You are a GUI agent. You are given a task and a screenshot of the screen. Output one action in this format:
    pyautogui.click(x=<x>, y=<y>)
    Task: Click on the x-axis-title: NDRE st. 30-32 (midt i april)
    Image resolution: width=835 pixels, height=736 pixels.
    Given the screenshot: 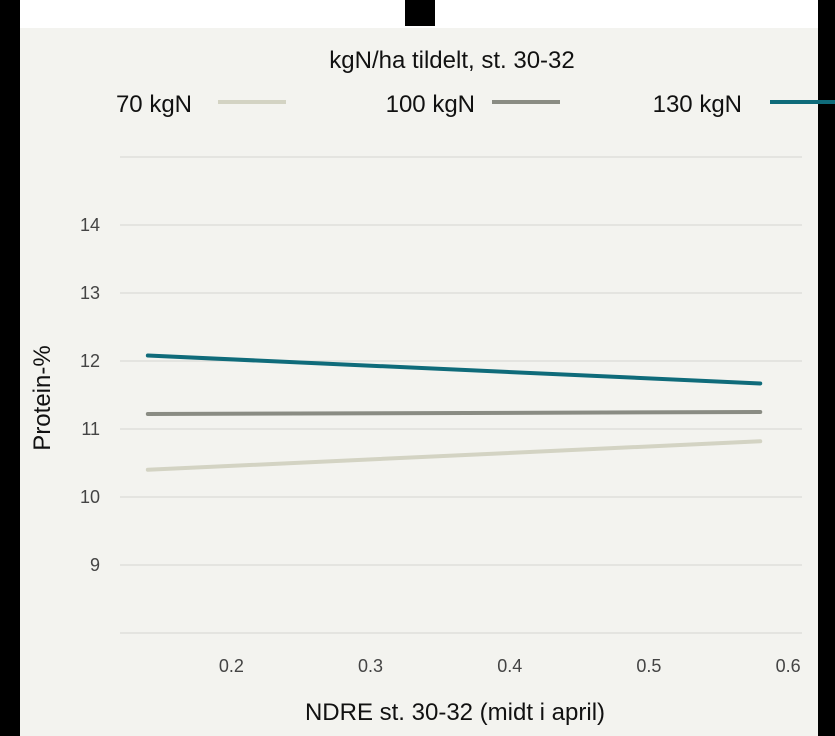 What is the action you would take?
    pyautogui.click(x=455, y=712)
    